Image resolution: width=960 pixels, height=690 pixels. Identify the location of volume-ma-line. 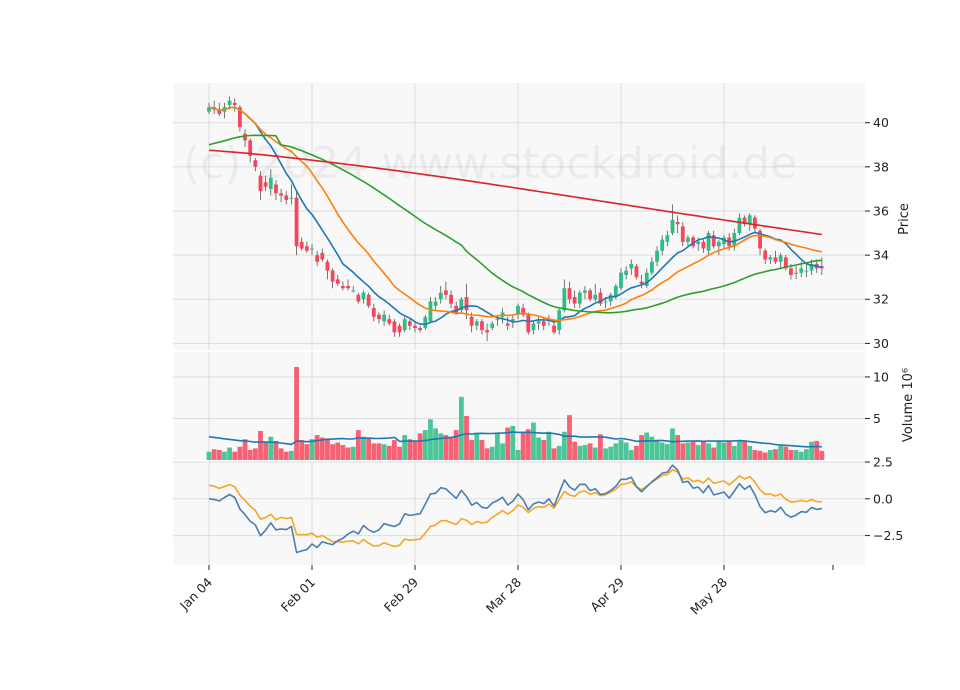
(515, 439).